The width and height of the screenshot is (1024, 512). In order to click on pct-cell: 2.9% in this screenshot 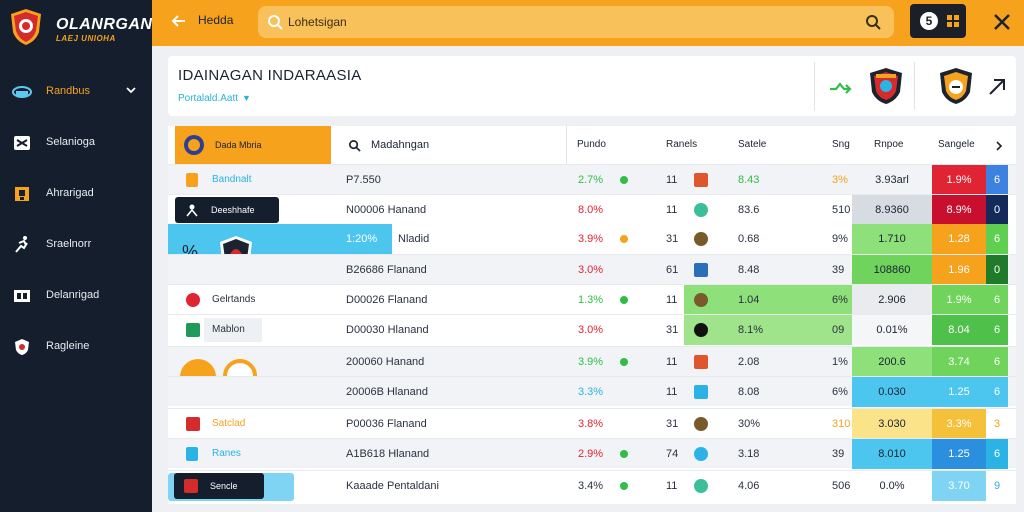, I will do `click(591, 454)`.